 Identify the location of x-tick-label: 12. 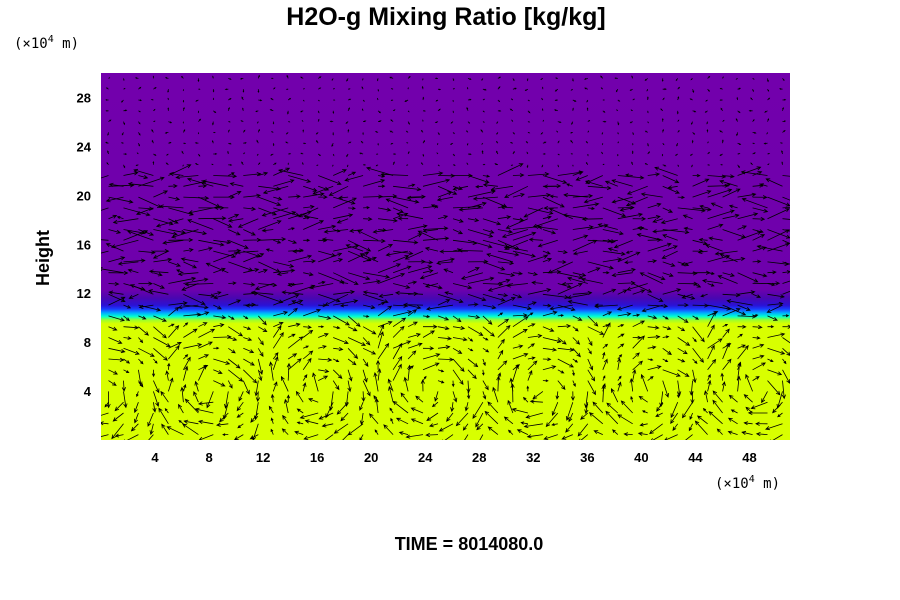
(263, 457).